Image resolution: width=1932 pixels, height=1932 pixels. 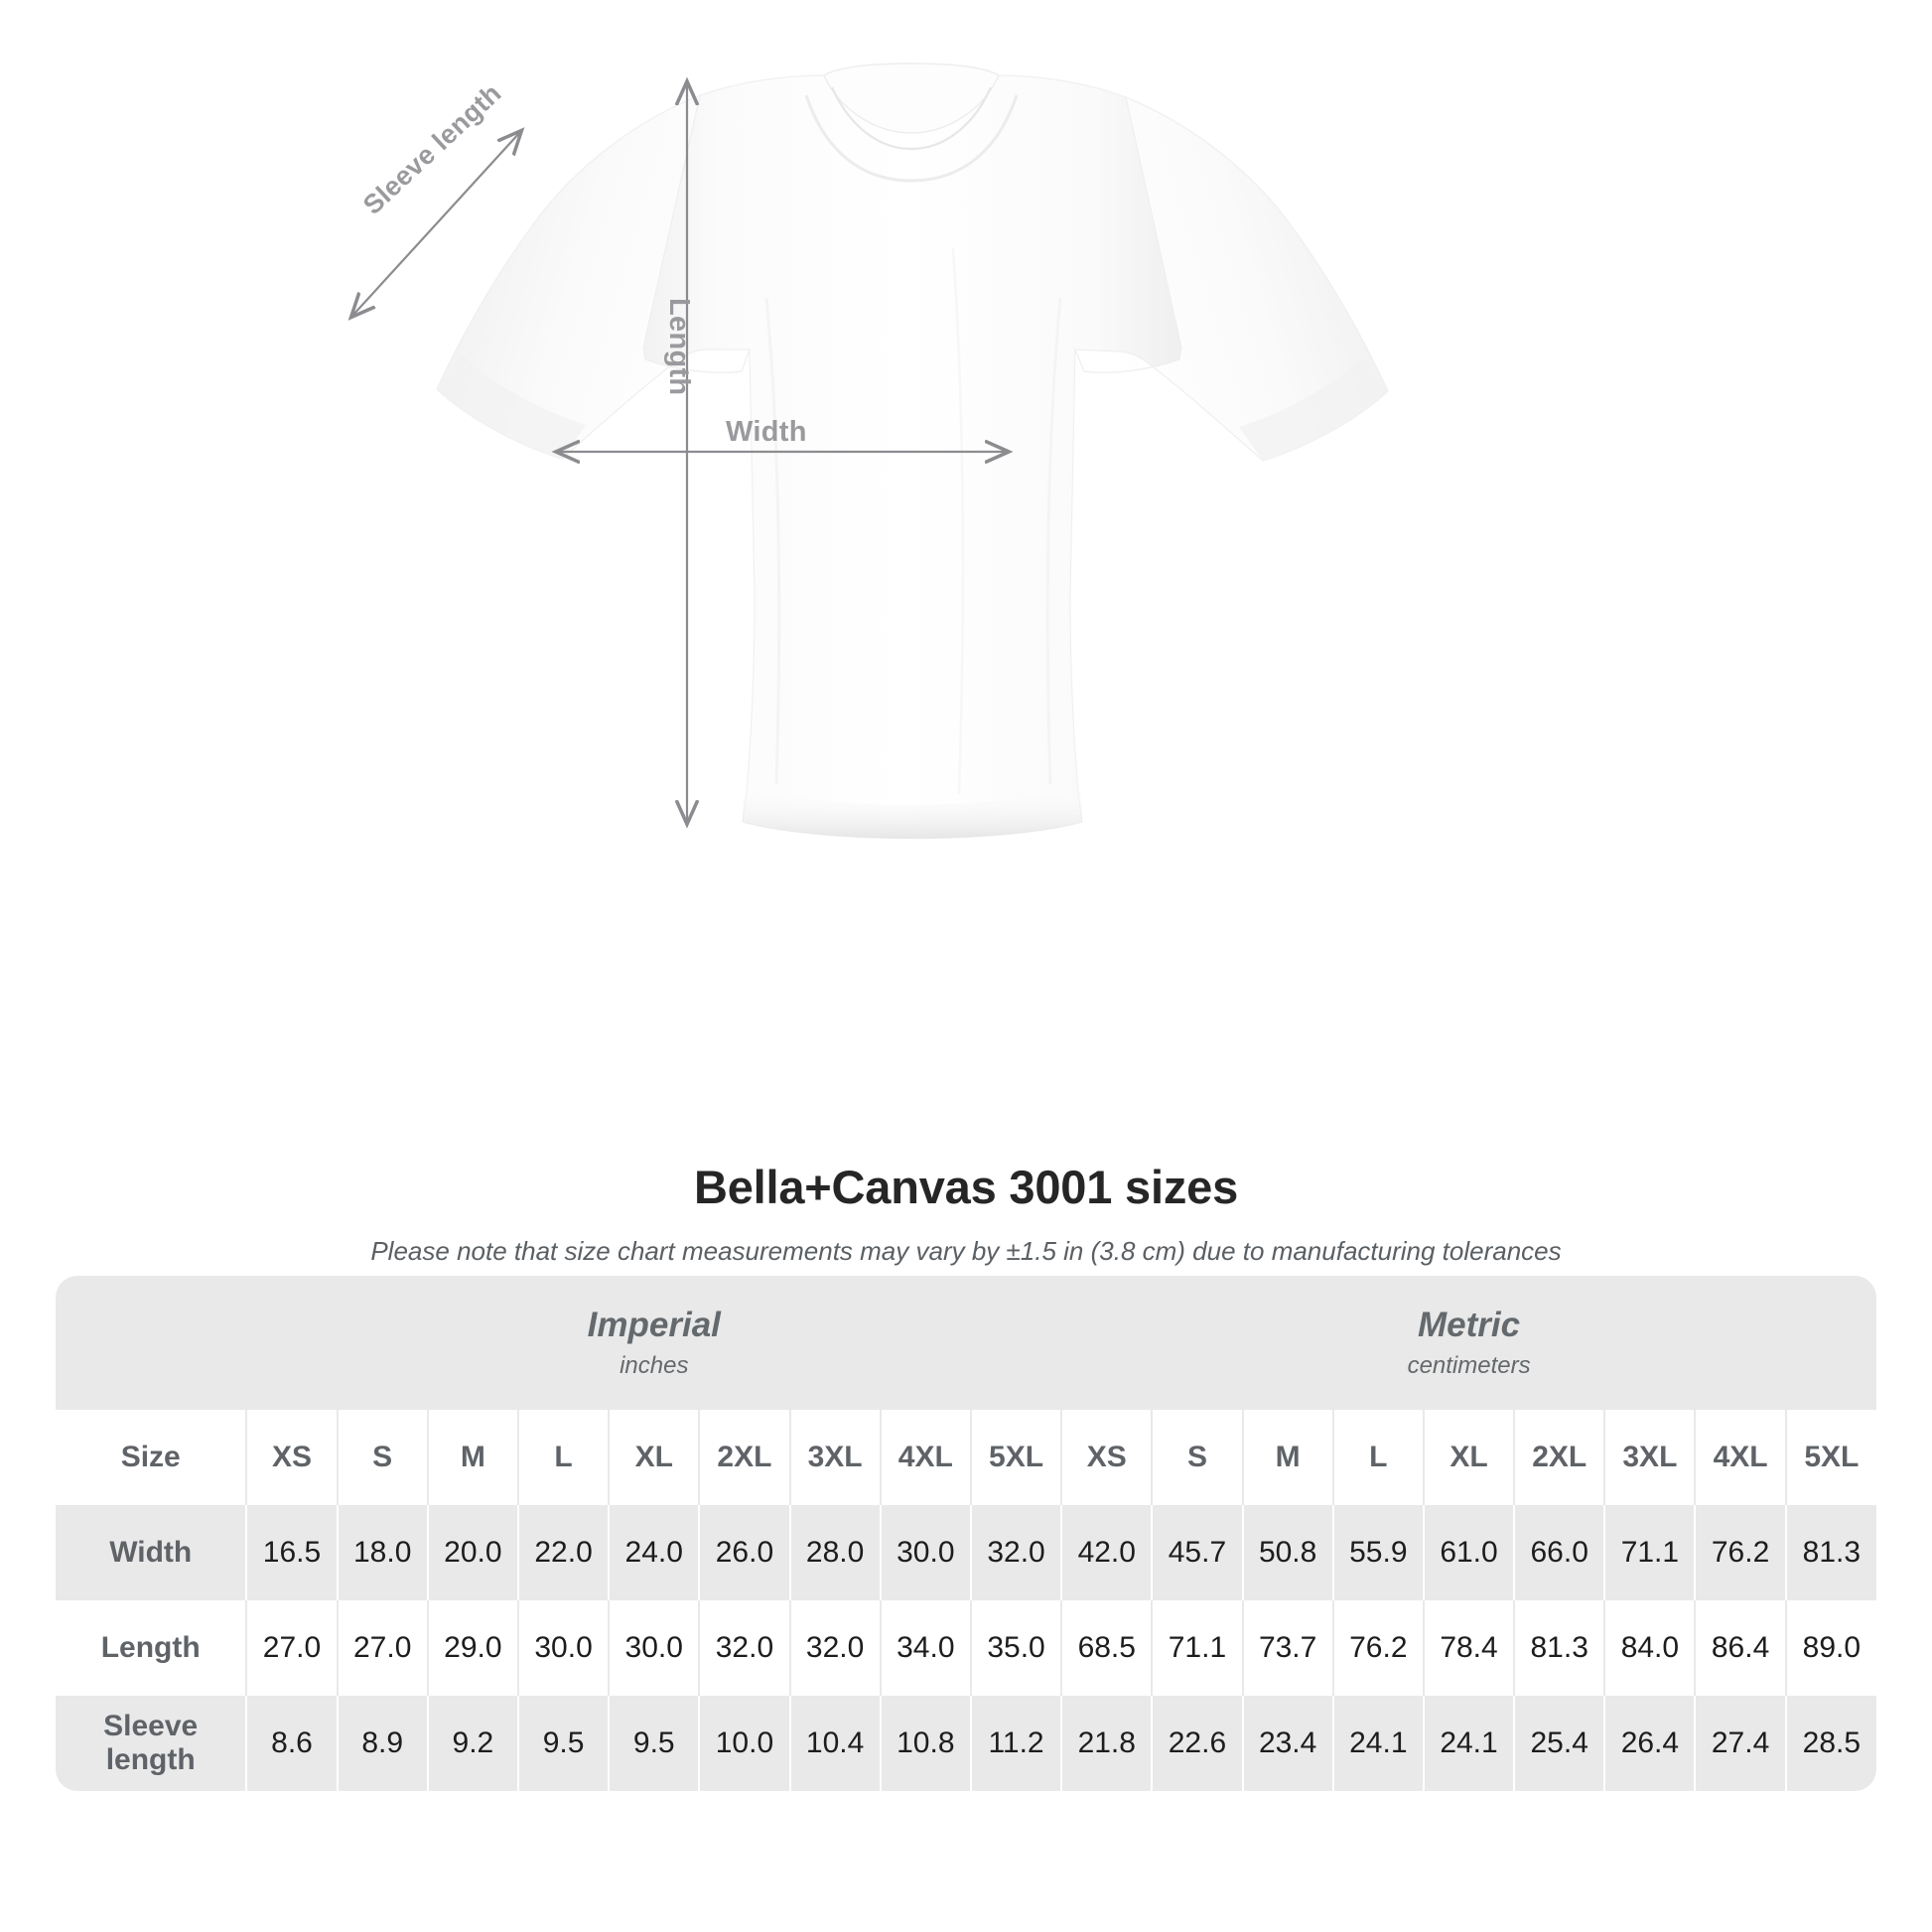 What do you see at coordinates (1650, 1648) in the screenshot?
I see `measurement-cell: 84.0` at bounding box center [1650, 1648].